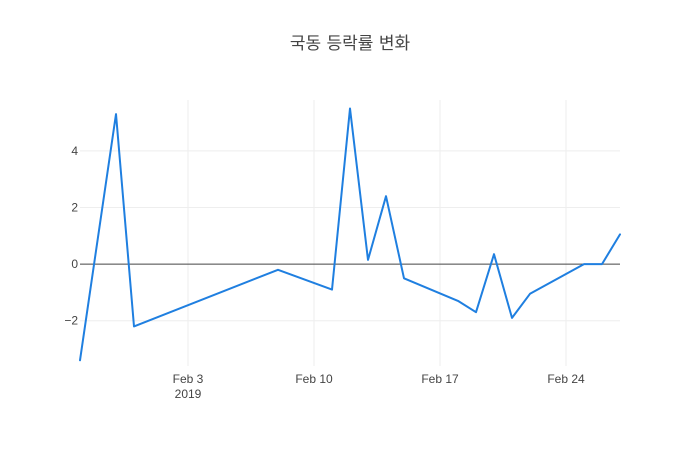  What do you see at coordinates (188, 379) in the screenshot?
I see `x-tick-label: Feb 3` at bounding box center [188, 379].